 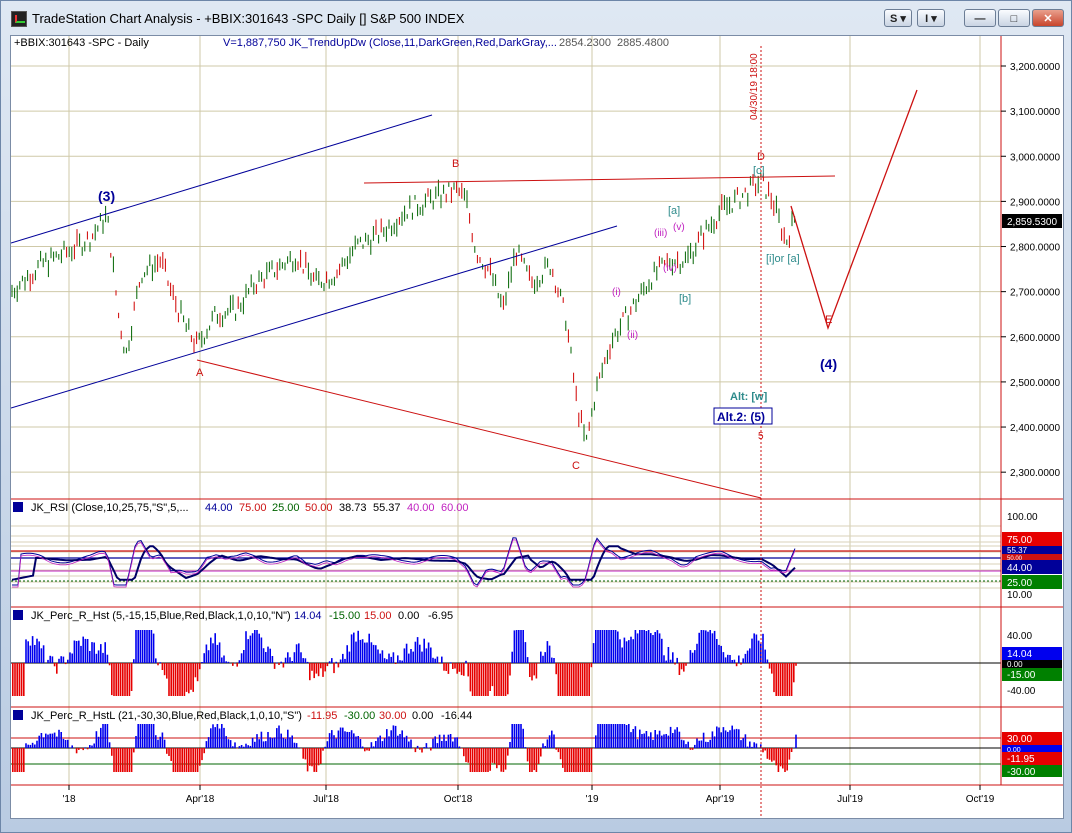 I want to click on last-price-tag, so click(x=1032, y=221).